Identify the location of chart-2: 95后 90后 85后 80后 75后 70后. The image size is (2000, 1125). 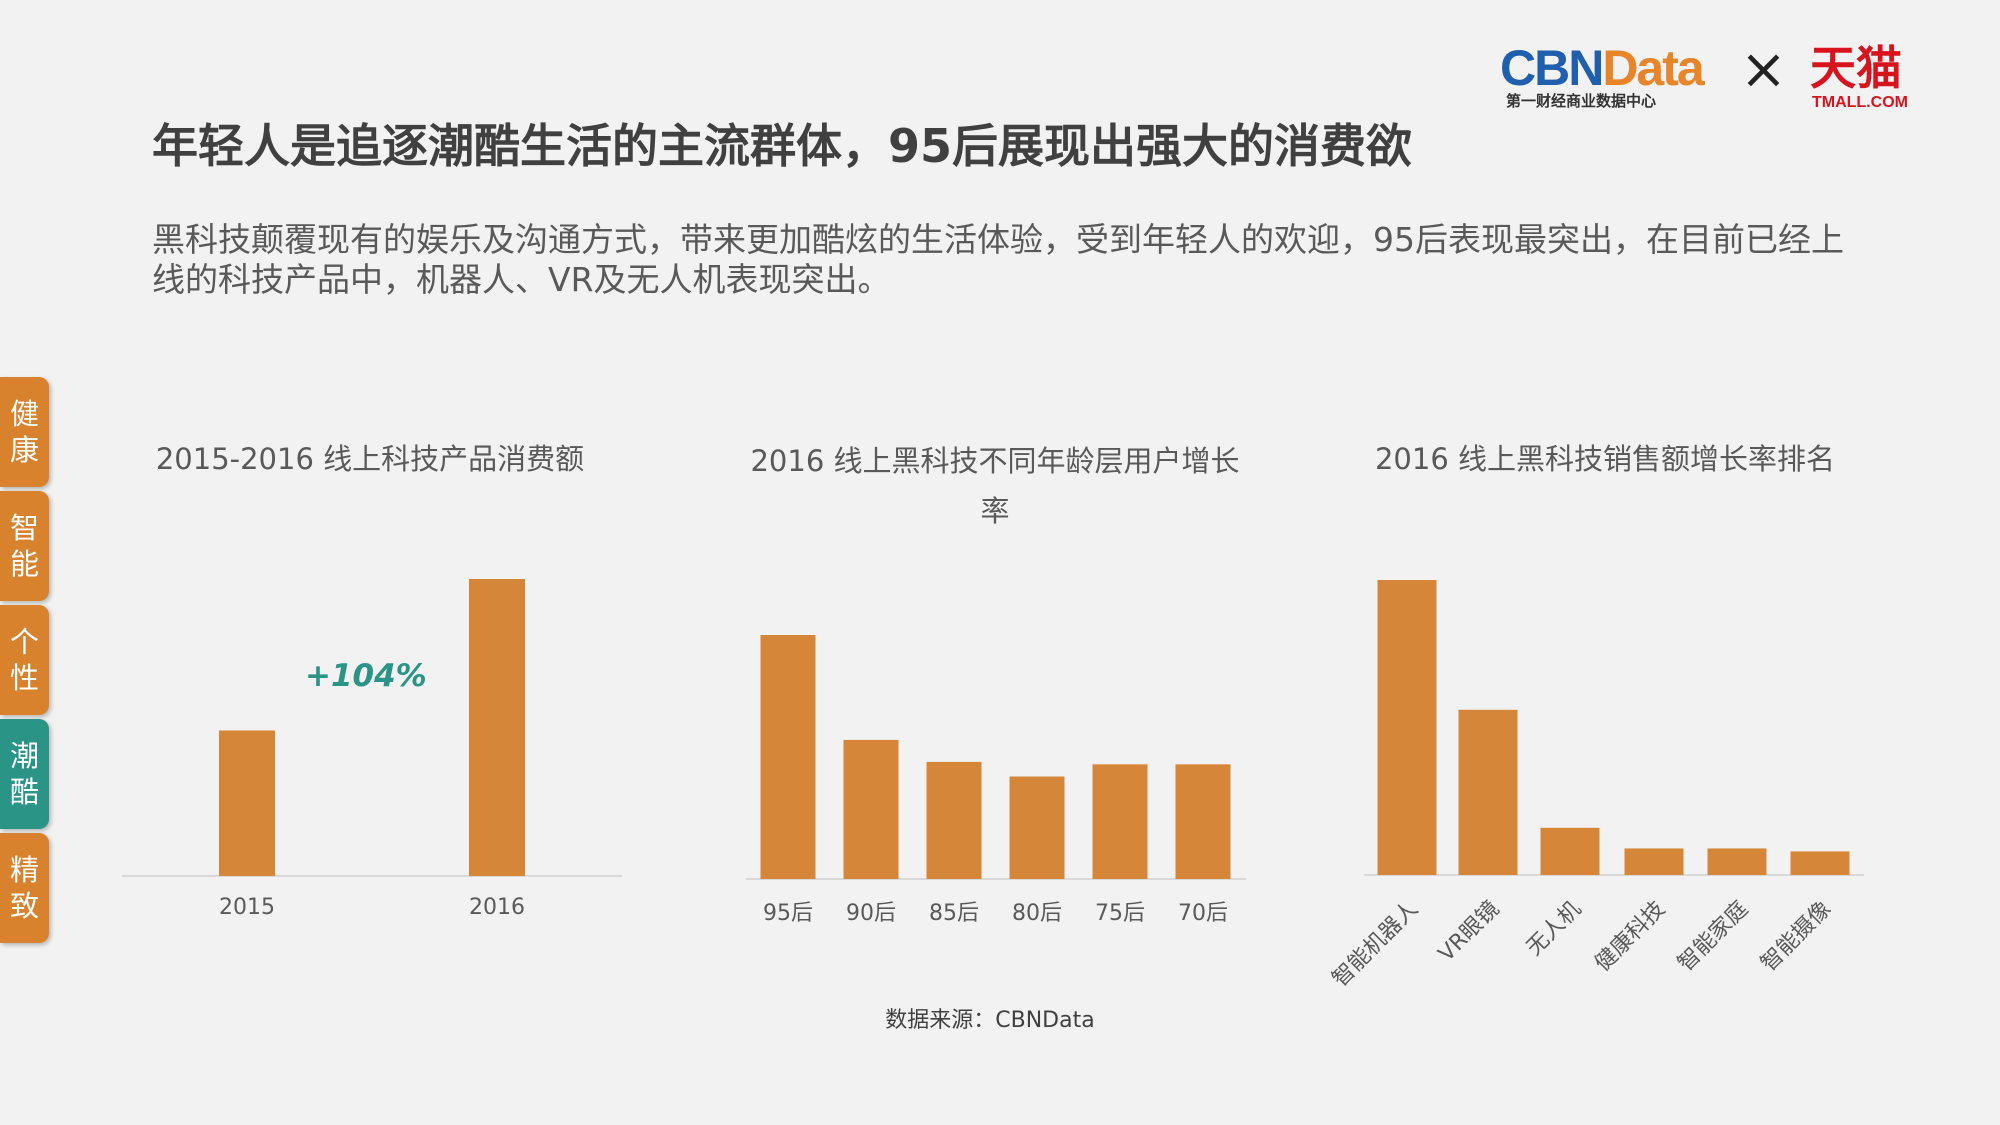
(996, 780).